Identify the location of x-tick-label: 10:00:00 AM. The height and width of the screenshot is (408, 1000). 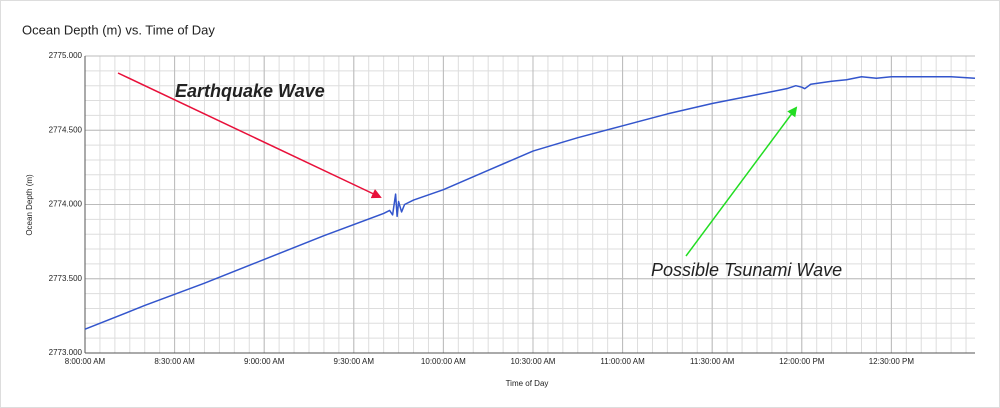
(443, 361).